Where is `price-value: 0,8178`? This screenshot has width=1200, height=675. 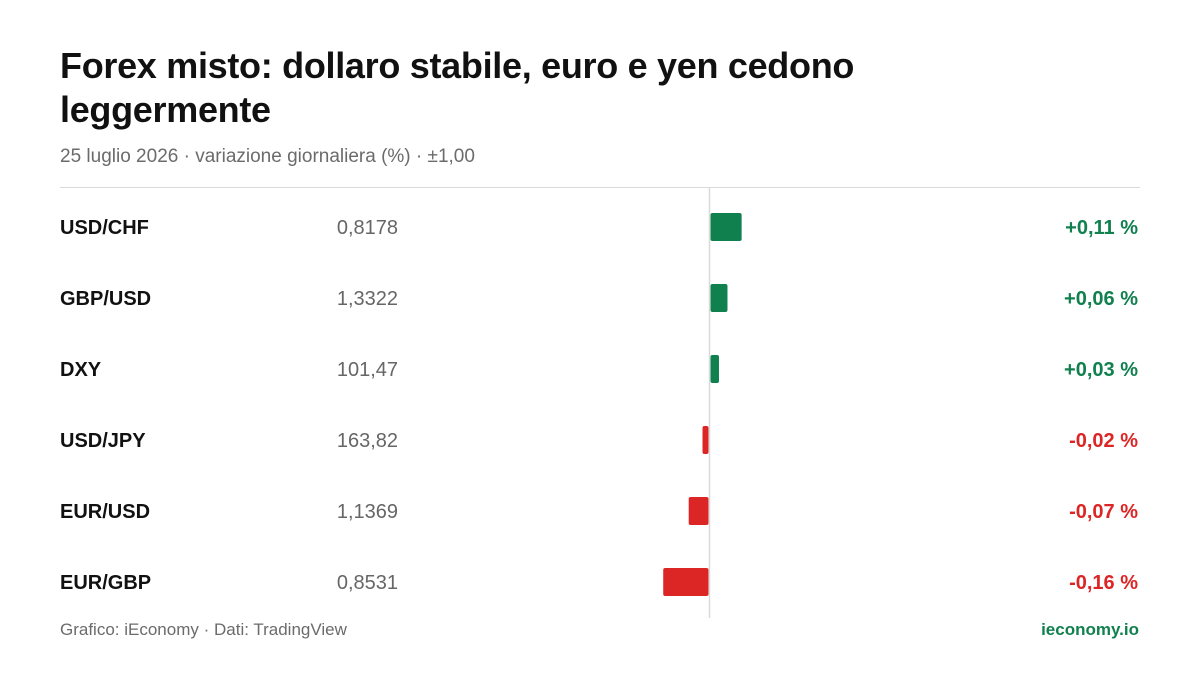 price-value: 0,8178 is located at coordinates (367, 228).